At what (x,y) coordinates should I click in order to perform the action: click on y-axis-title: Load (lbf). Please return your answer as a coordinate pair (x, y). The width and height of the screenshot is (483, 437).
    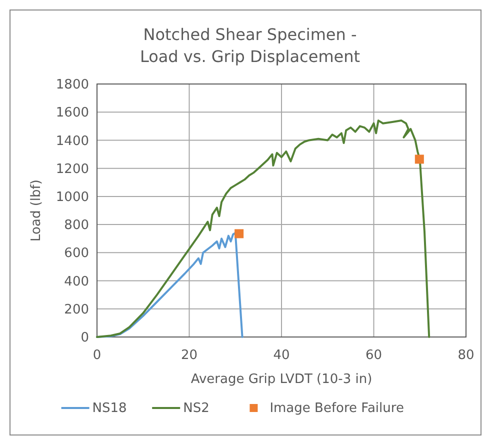
    Looking at the image, I should click on (36, 211).